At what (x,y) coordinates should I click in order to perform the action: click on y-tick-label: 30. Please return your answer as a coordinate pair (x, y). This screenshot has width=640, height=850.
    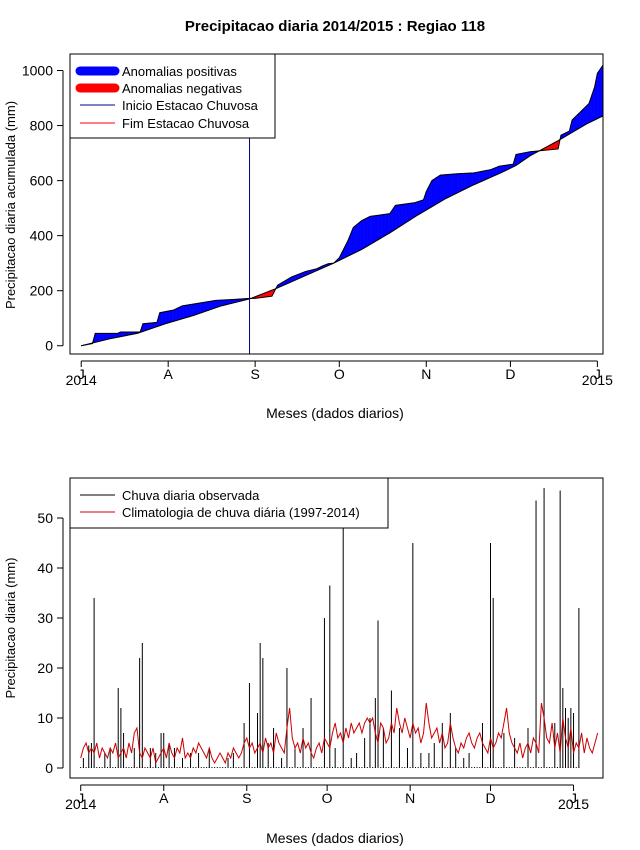
    Looking at the image, I should click on (45, 618).